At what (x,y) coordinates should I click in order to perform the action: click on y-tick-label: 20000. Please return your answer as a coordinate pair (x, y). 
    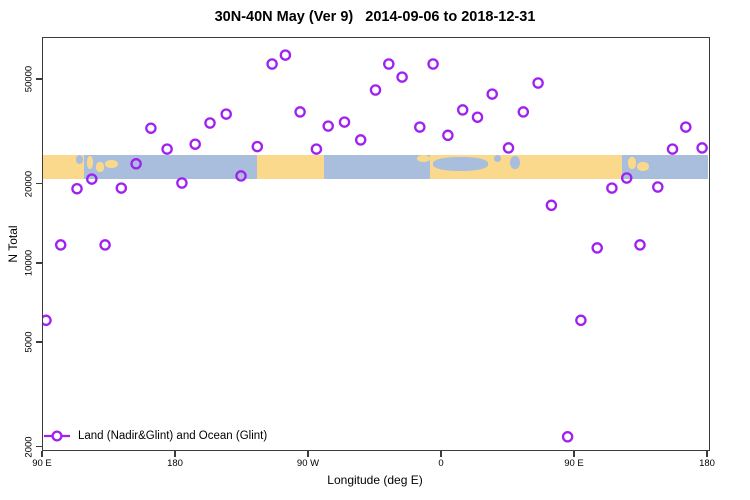
    Looking at the image, I should click on (28, 183).